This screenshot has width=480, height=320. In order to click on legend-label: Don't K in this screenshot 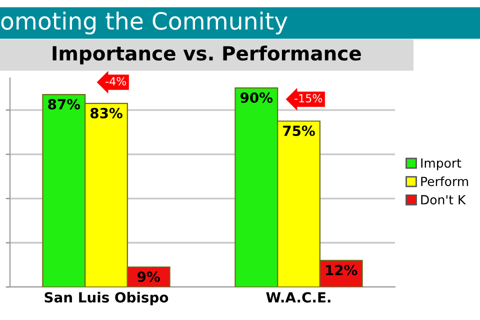, I will do `click(443, 199)`.